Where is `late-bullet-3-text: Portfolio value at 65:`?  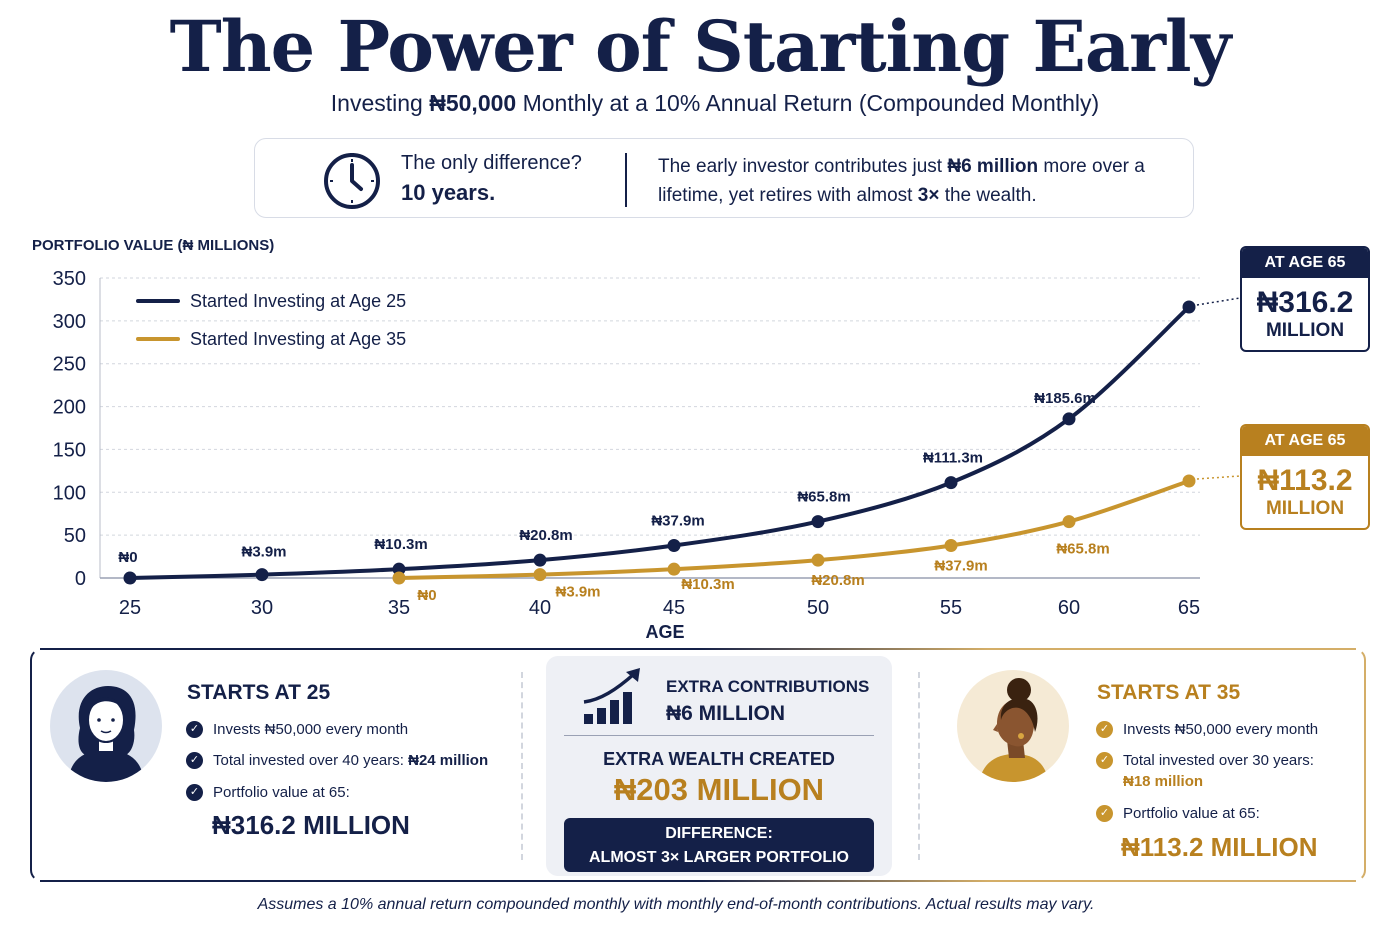
late-bullet-3-text: Portfolio value at 65: is located at coordinates (1191, 813).